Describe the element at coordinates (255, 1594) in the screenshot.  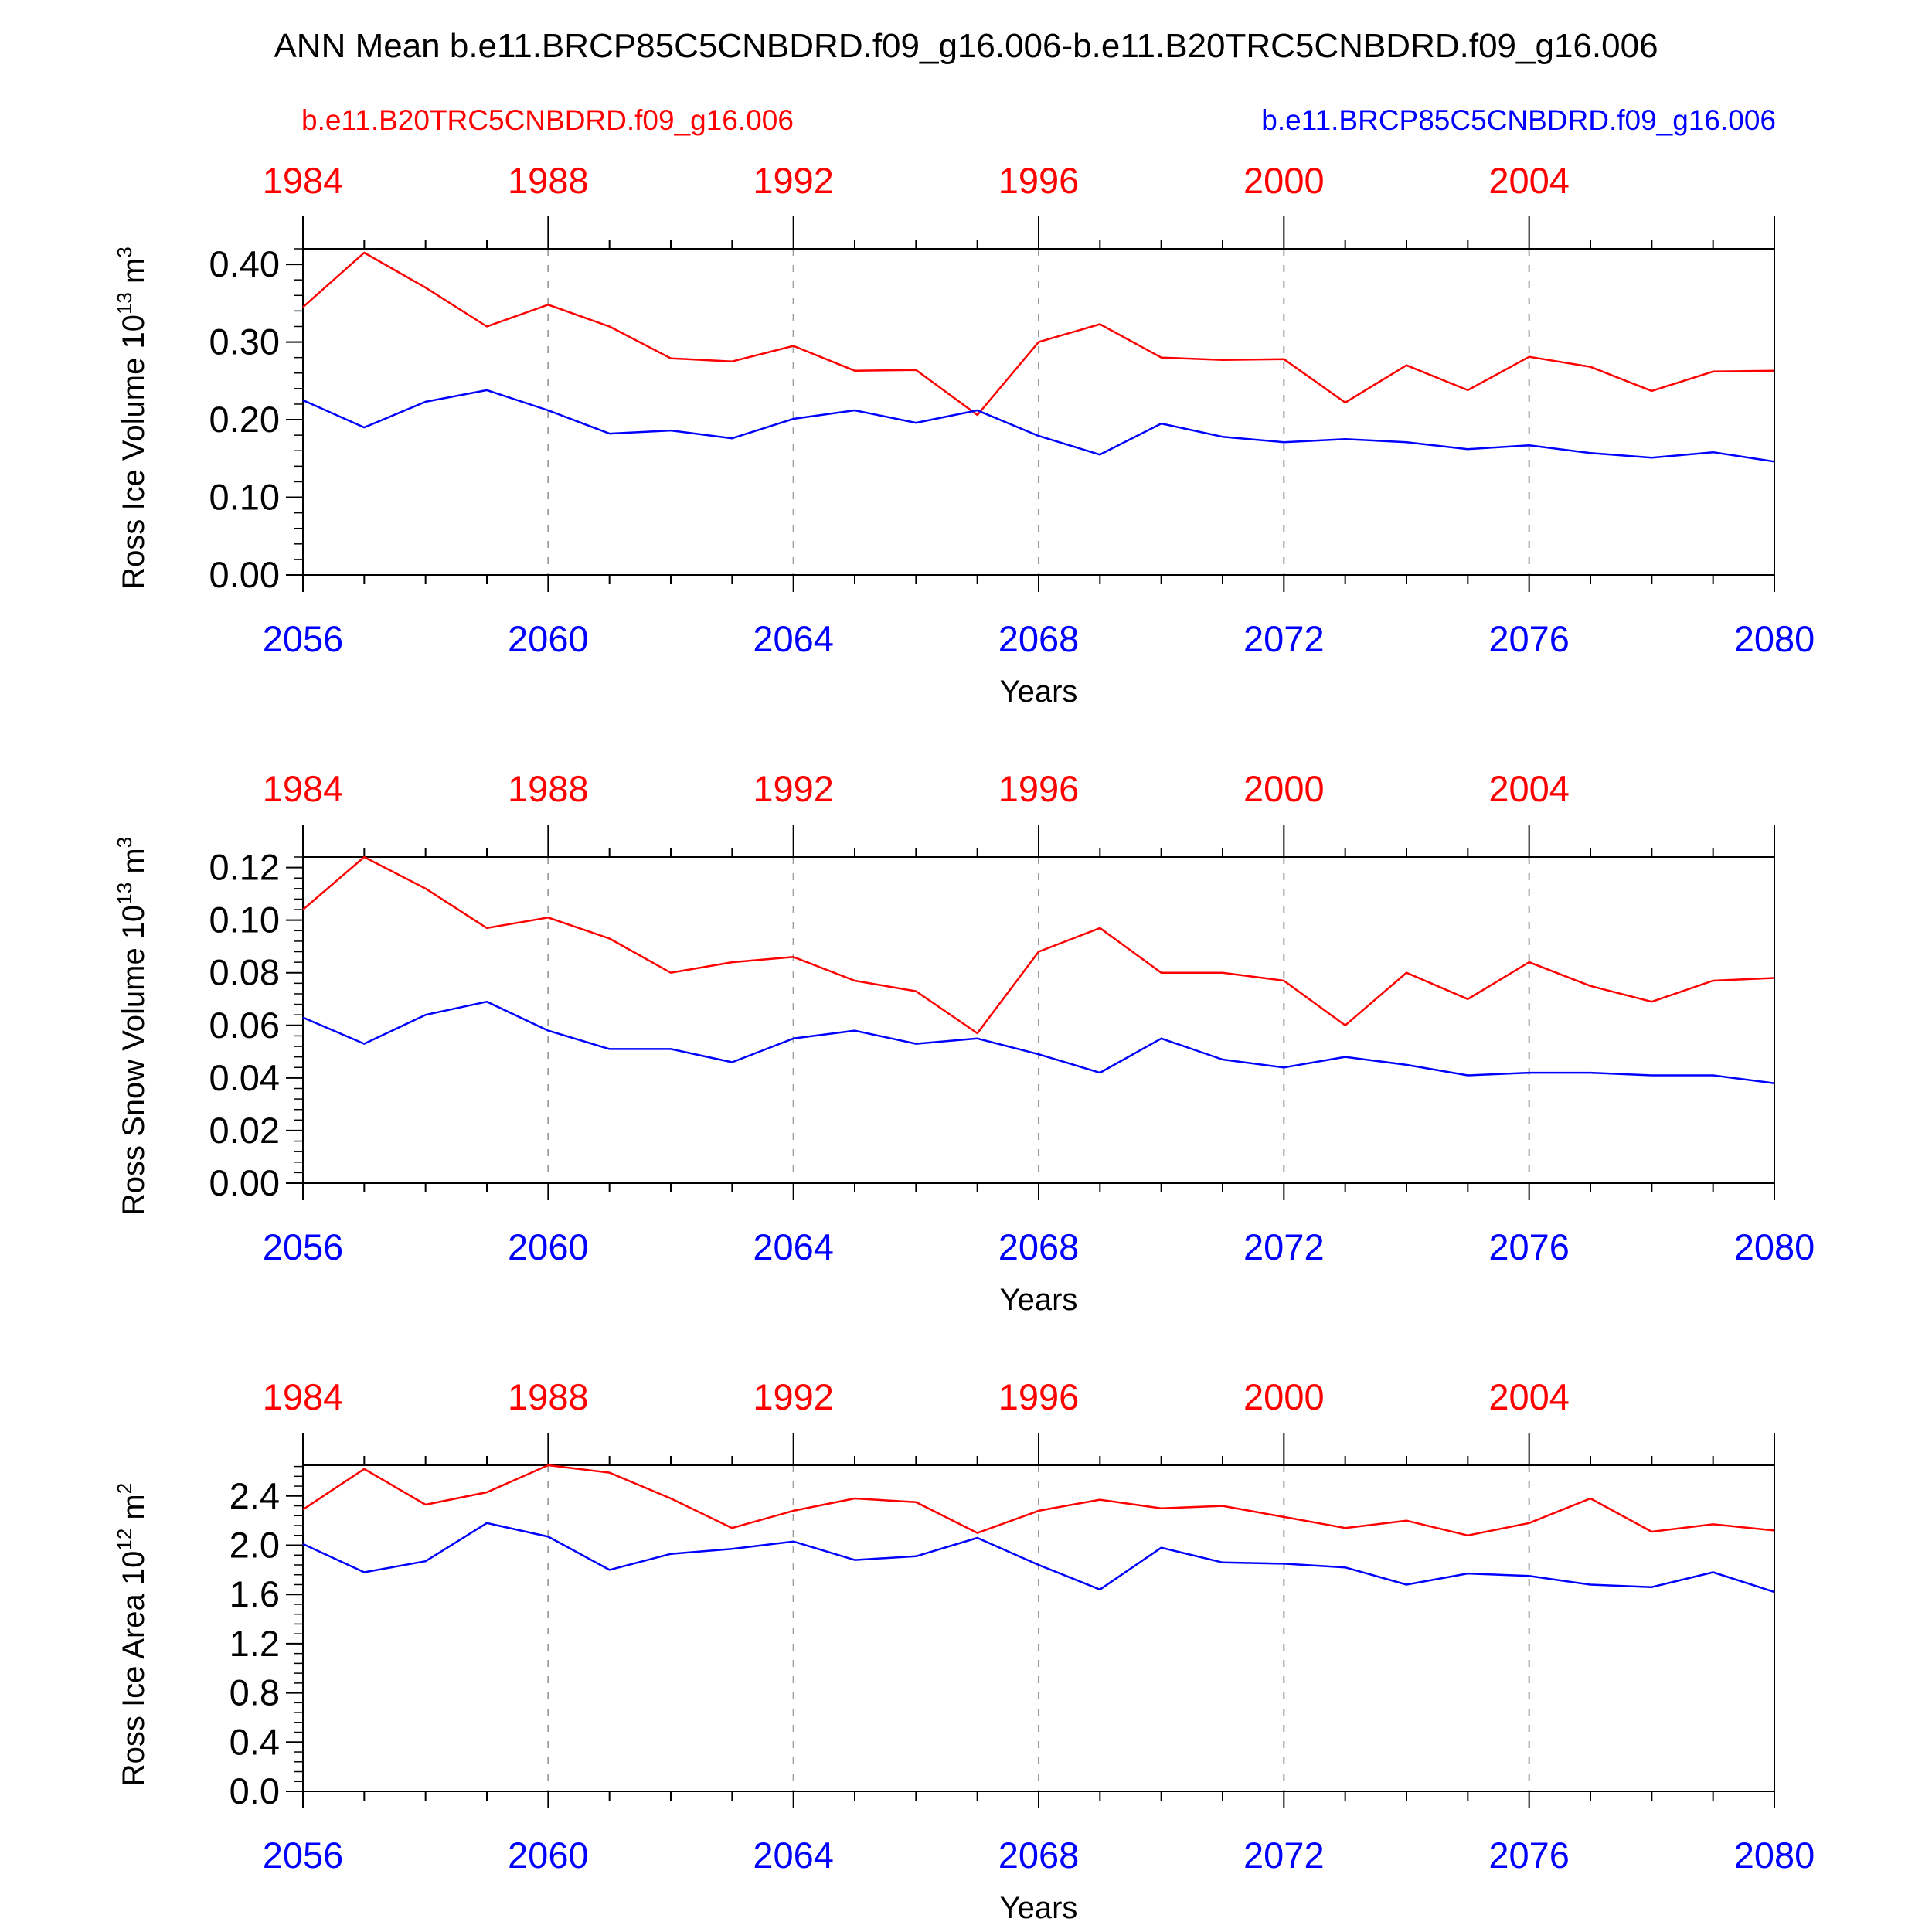
I see `y-tick-label: 1.6` at that location.